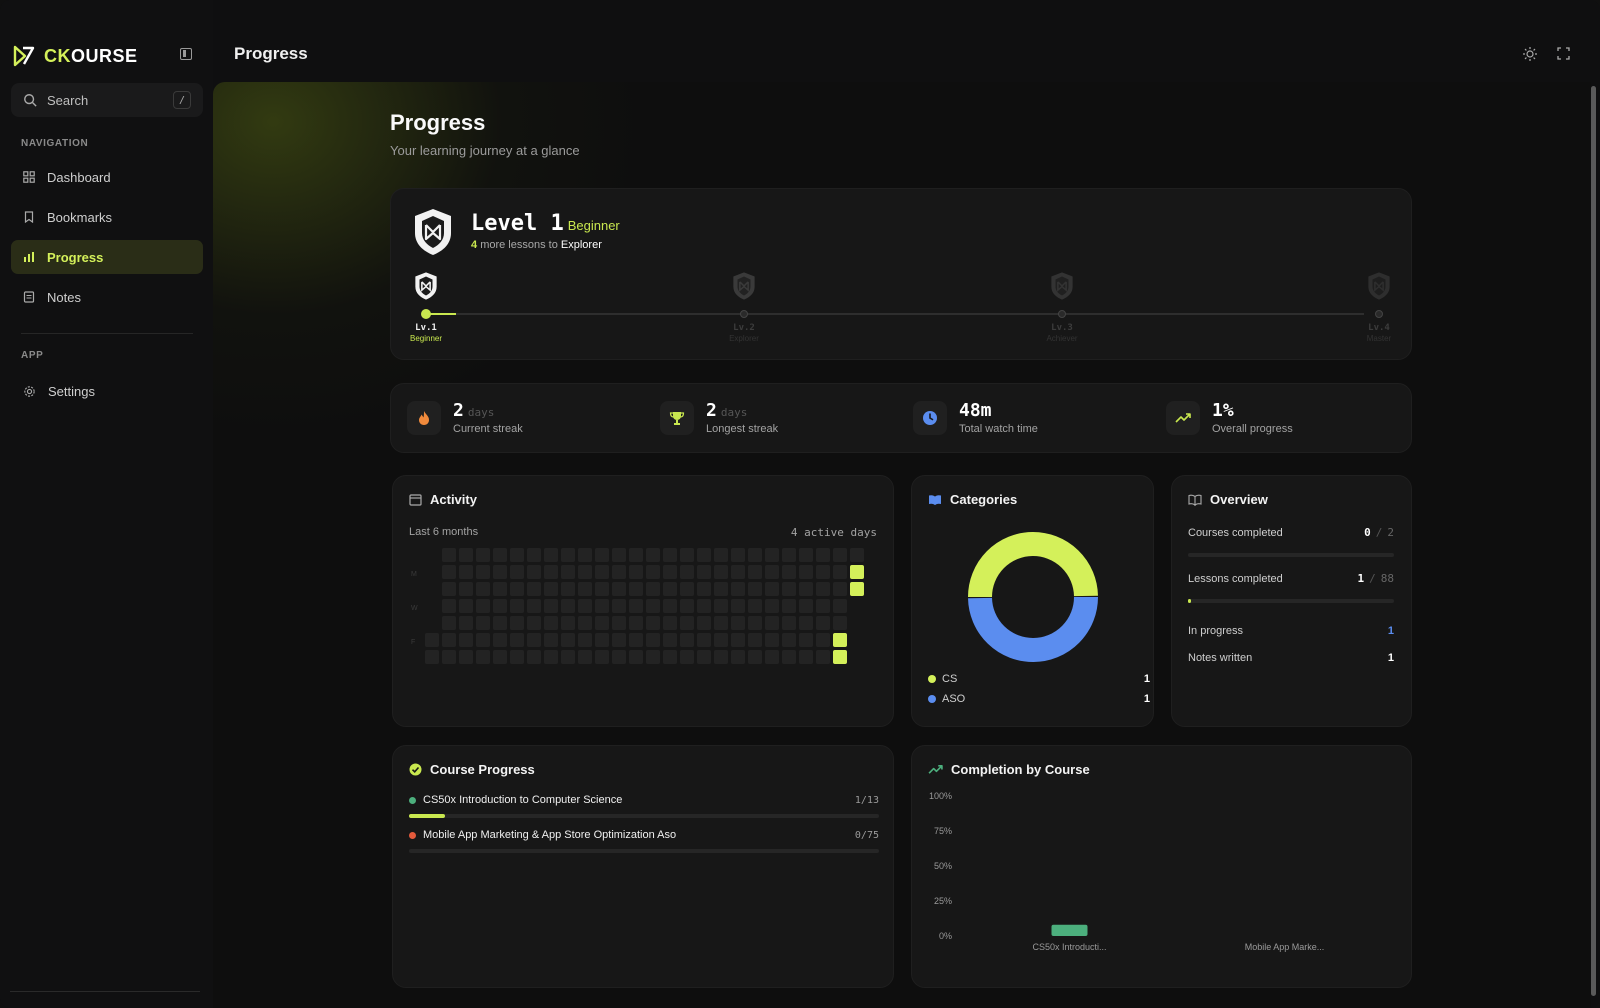 The image size is (1600, 1008). What do you see at coordinates (91, 55) in the screenshot?
I see `app-name: CKOURSE` at bounding box center [91, 55].